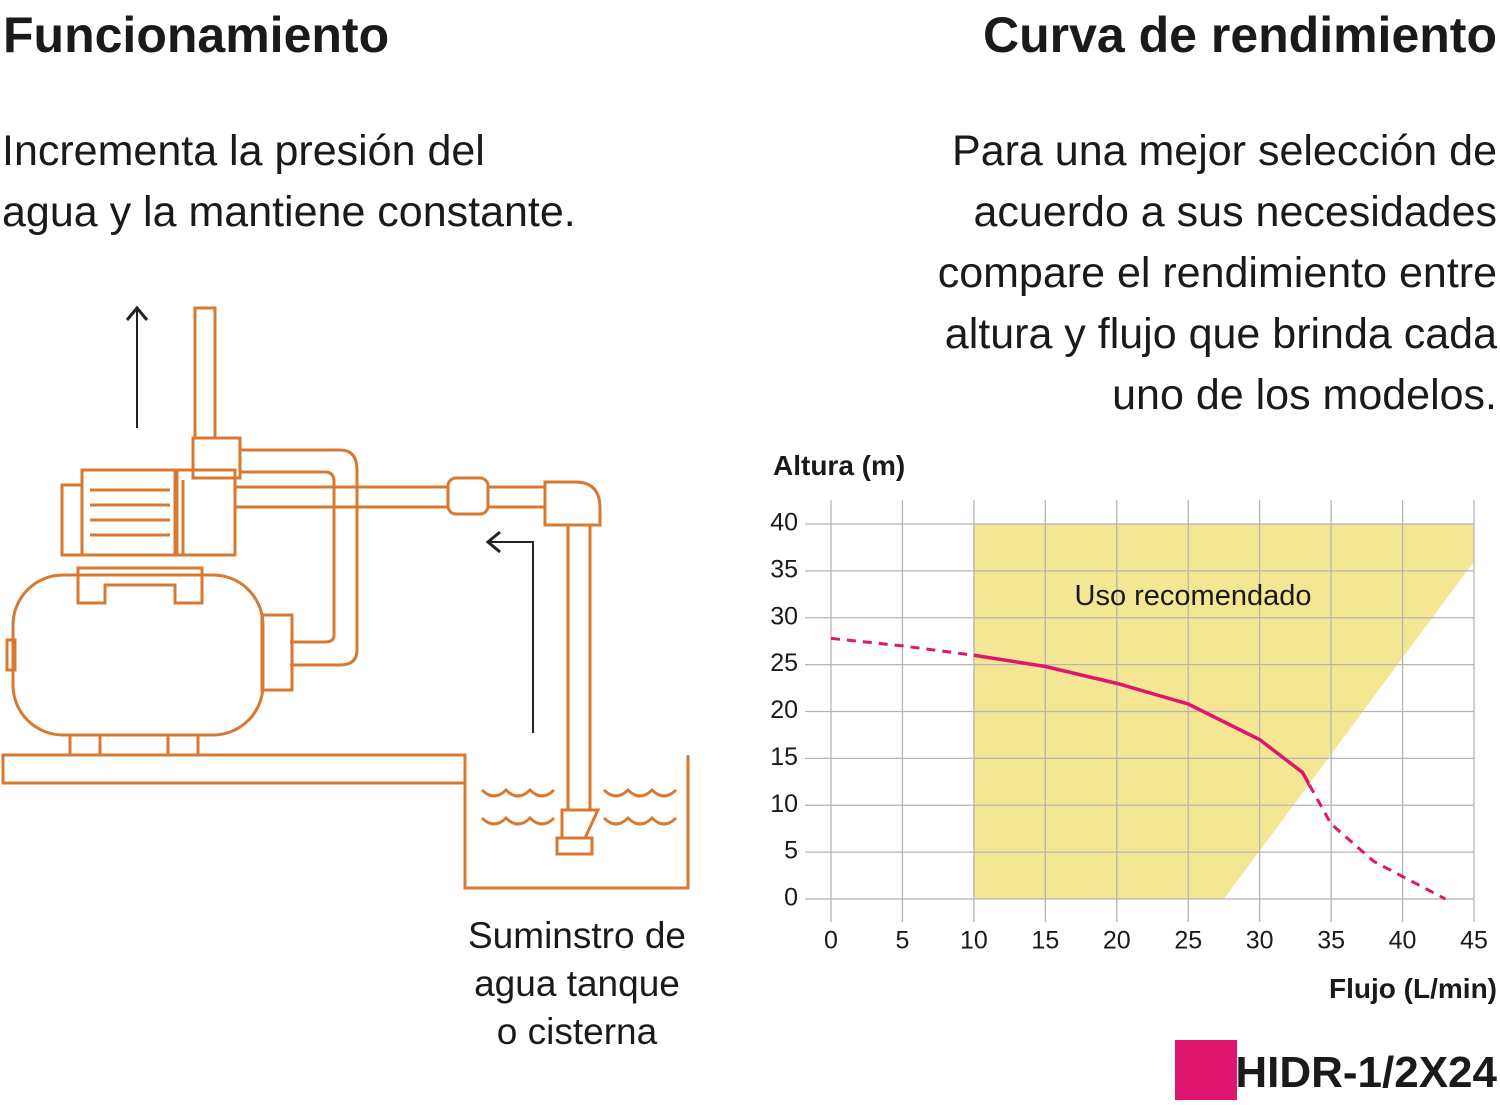 This screenshot has width=1500, height=1105. Describe the element at coordinates (1045, 941) in the screenshot. I see `x-tick-label: 15` at that location.